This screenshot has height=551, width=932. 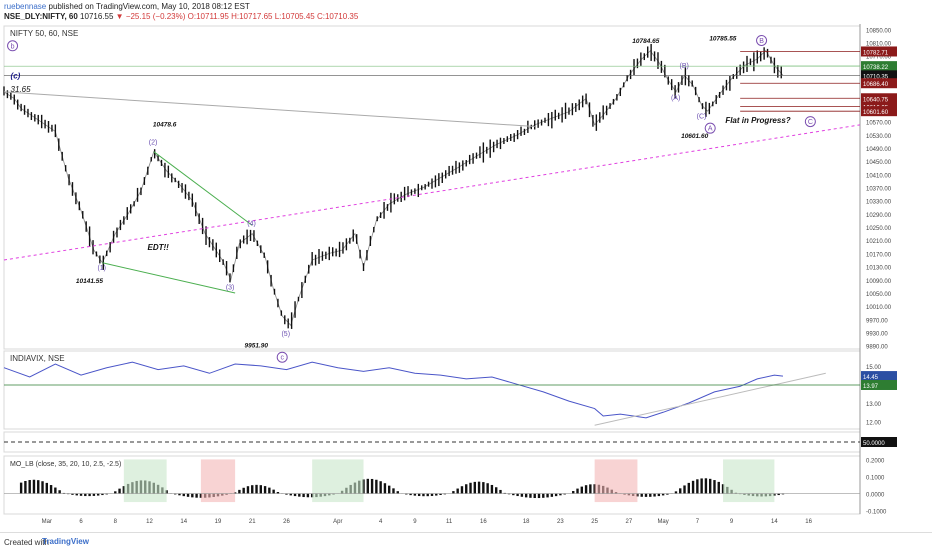 What do you see at coordinates (251, 223) in the screenshot?
I see `wave-label: (4)` at bounding box center [251, 223].